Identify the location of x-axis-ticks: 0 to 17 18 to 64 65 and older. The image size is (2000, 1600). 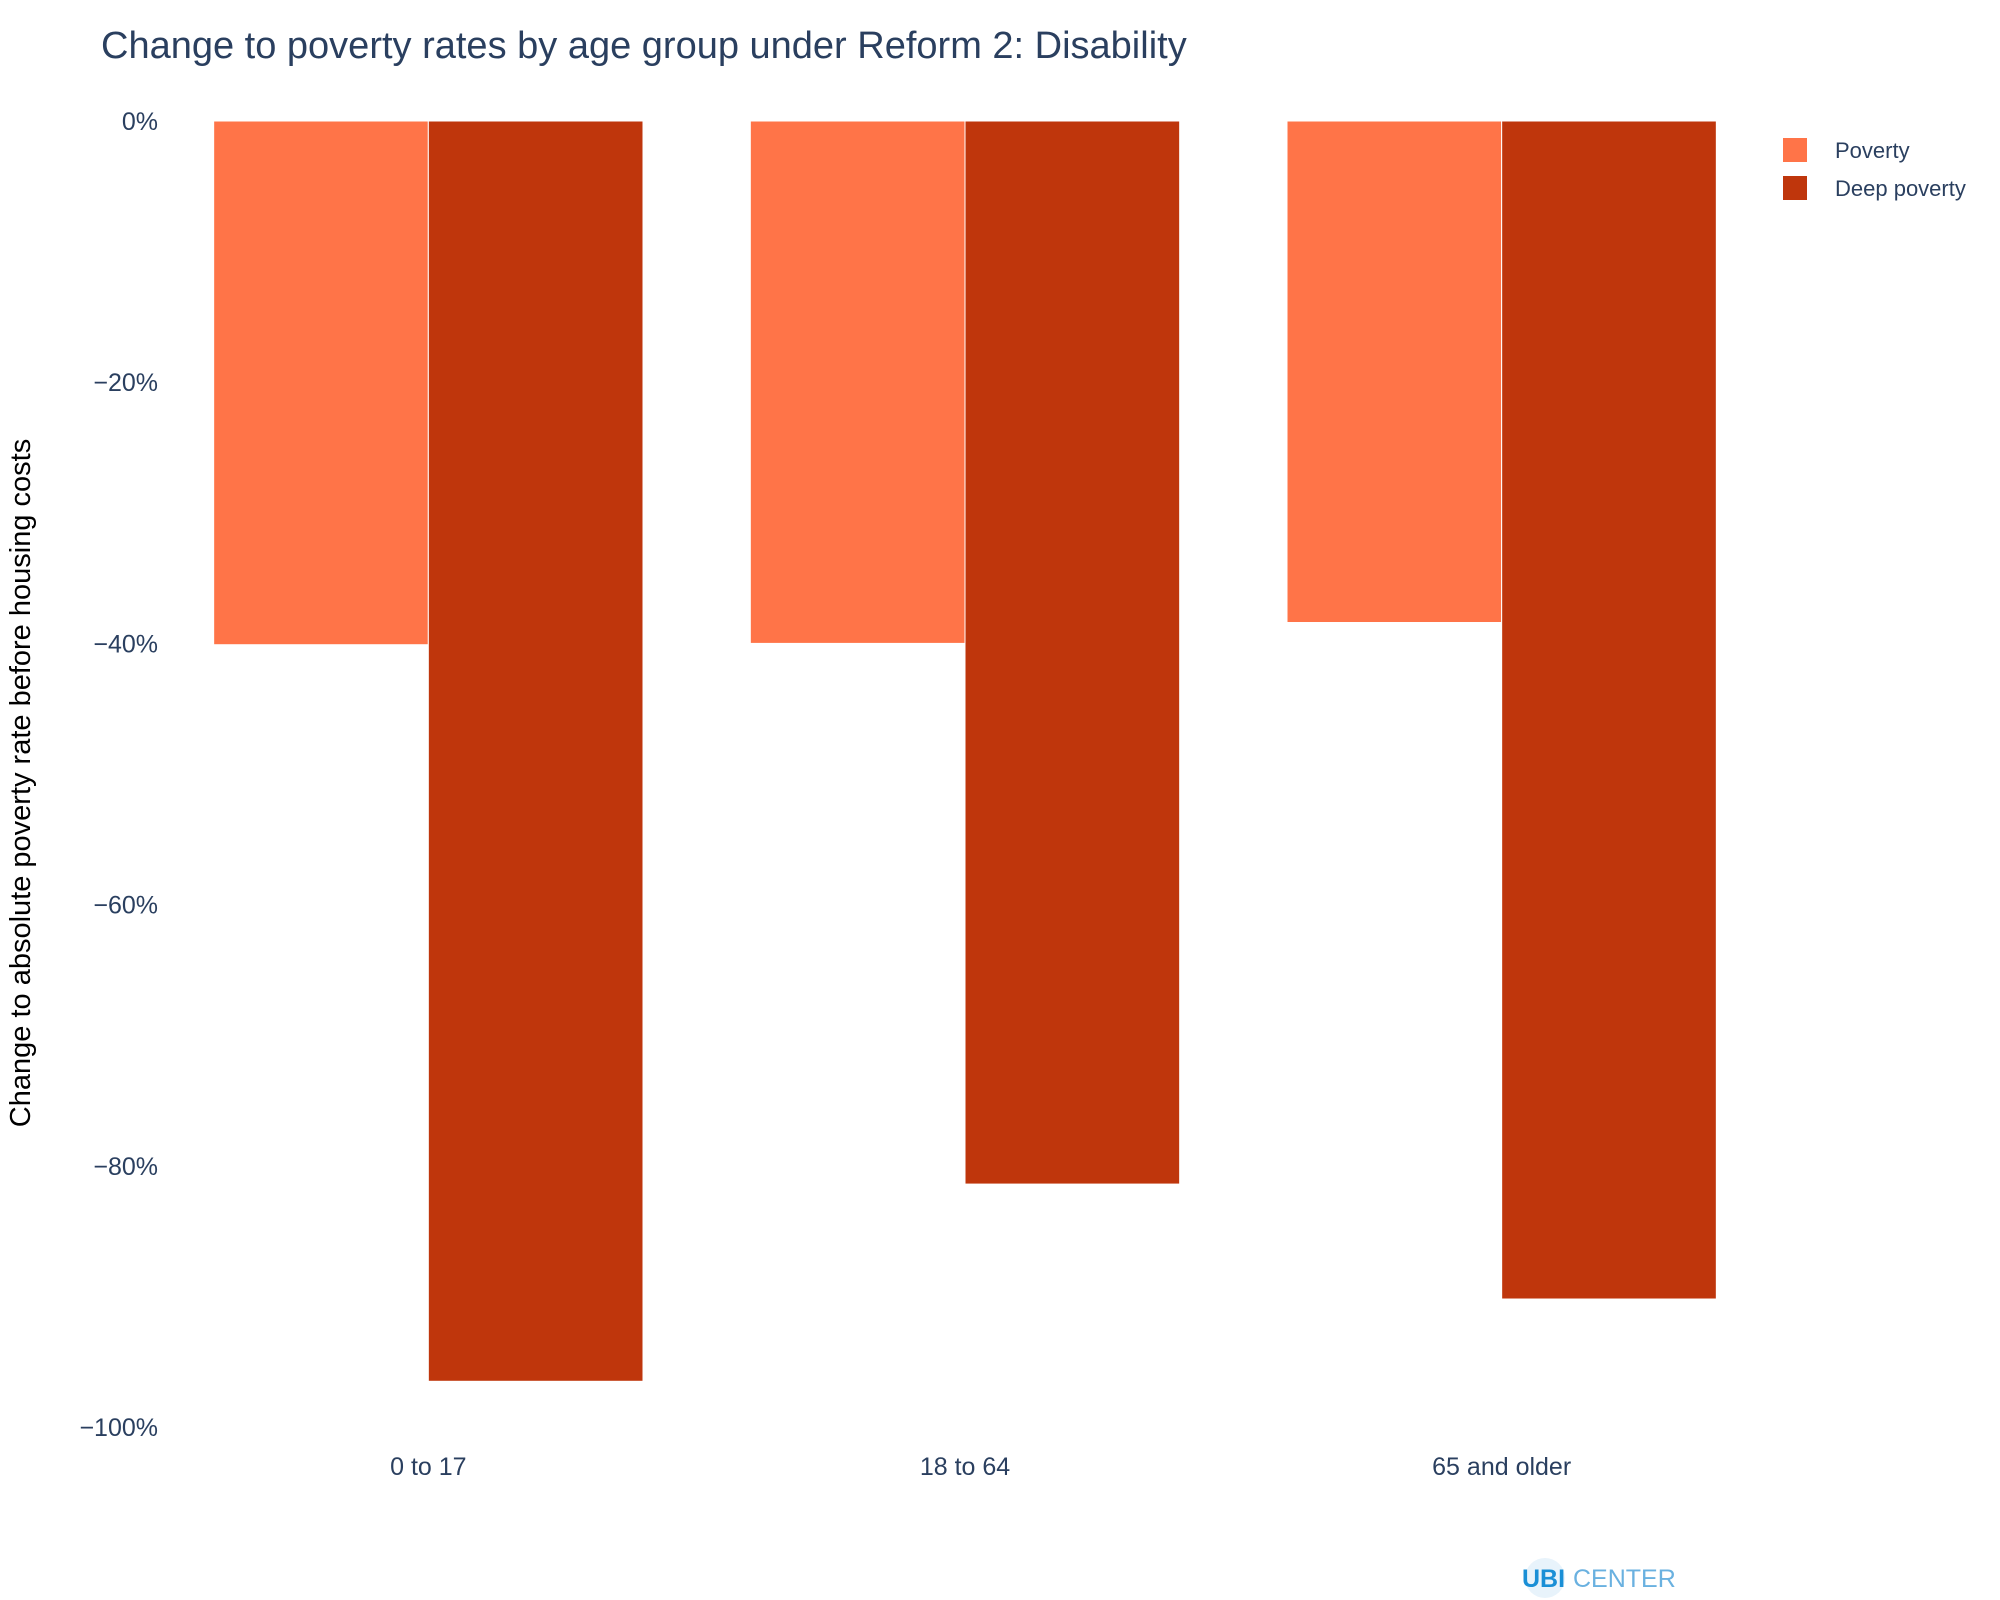
(980, 1467).